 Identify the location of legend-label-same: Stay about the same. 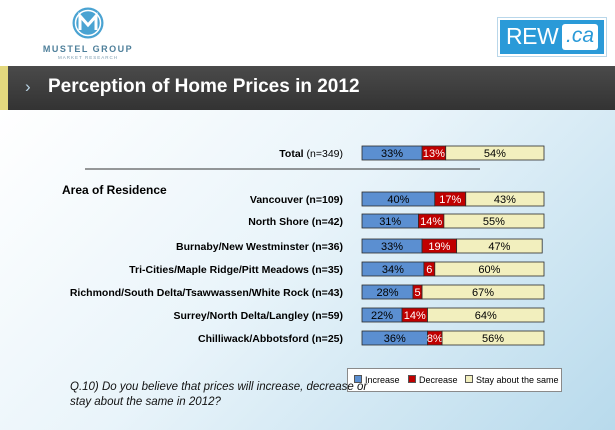
(517, 380).